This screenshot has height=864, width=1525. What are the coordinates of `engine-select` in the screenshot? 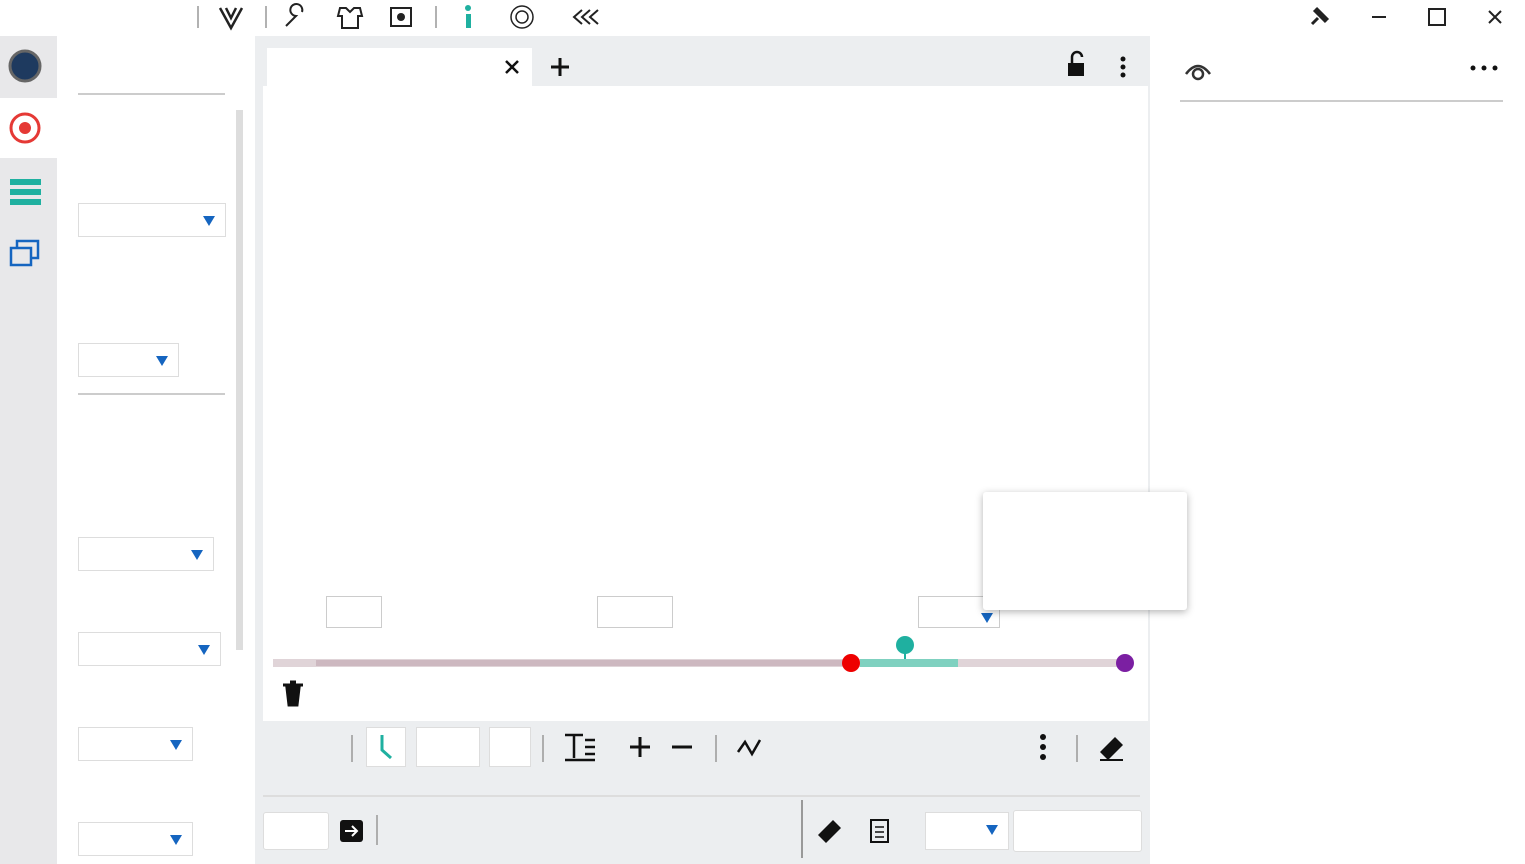 It's located at (152, 220).